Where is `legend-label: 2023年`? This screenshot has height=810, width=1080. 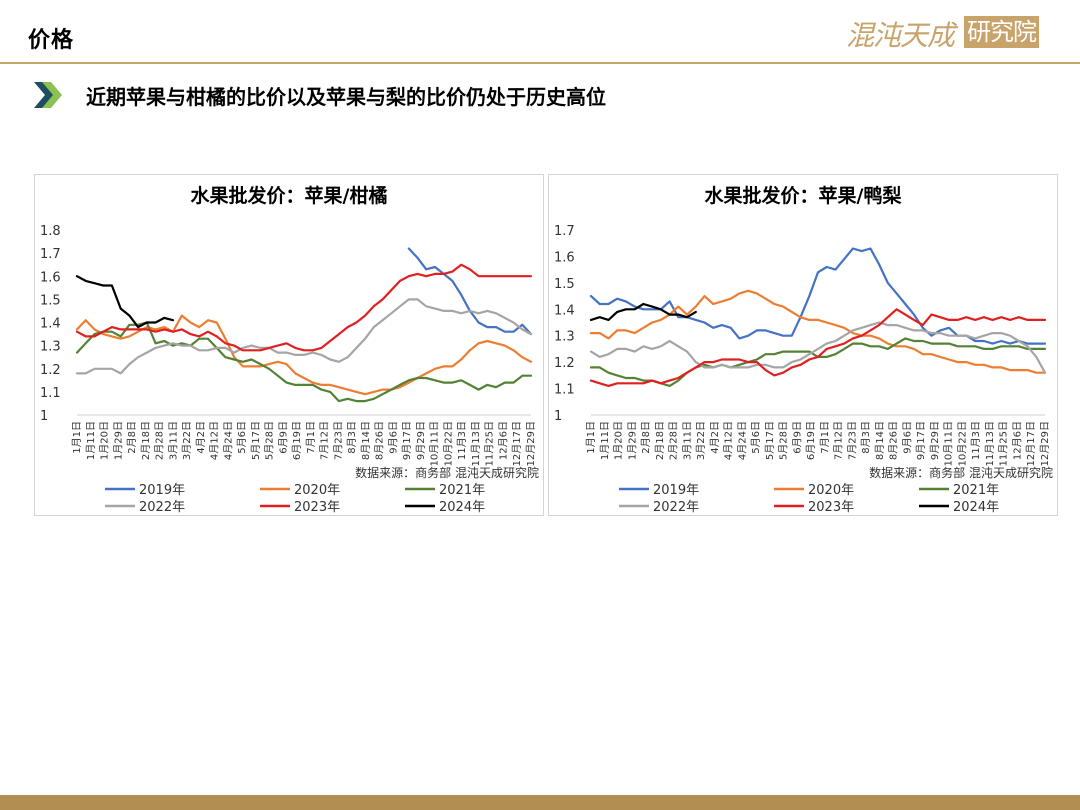
legend-label: 2023年 is located at coordinates (317, 507).